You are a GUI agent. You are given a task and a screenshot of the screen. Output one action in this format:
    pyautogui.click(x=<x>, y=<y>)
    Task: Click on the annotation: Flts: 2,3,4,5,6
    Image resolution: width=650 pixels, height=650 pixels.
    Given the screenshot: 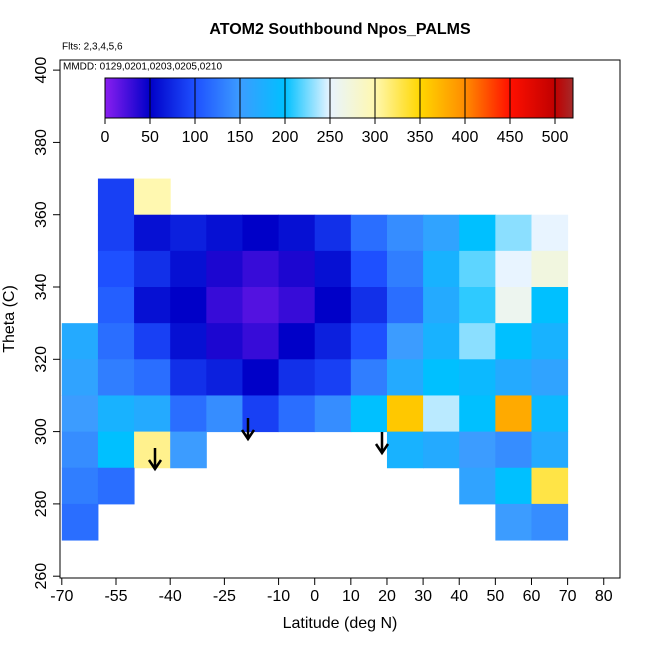 What is the action you would take?
    pyautogui.click(x=92, y=47)
    